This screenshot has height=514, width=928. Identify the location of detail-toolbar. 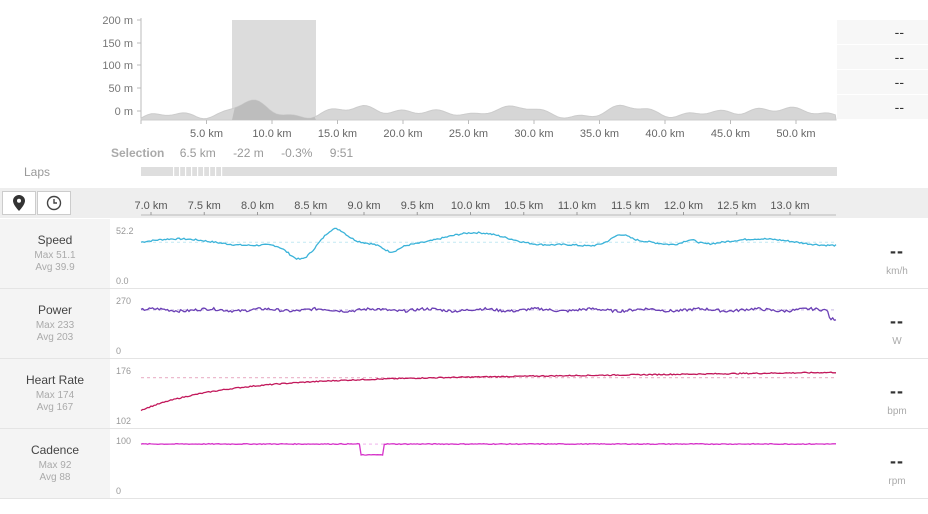
(464, 203).